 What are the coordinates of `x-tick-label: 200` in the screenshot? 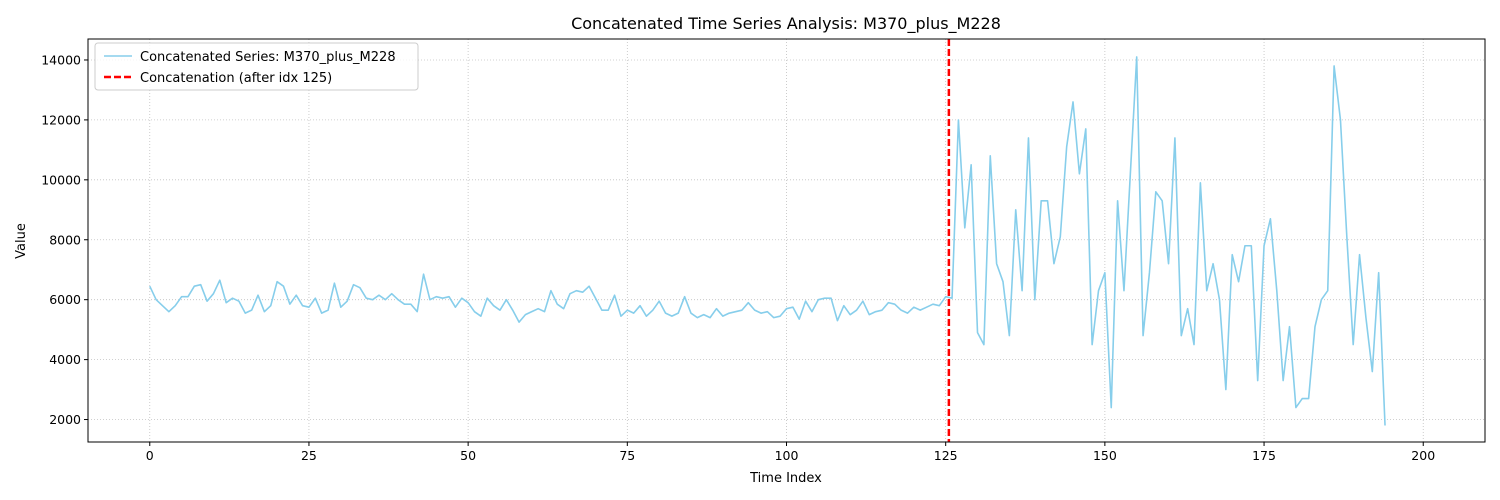 It's located at (1423, 455).